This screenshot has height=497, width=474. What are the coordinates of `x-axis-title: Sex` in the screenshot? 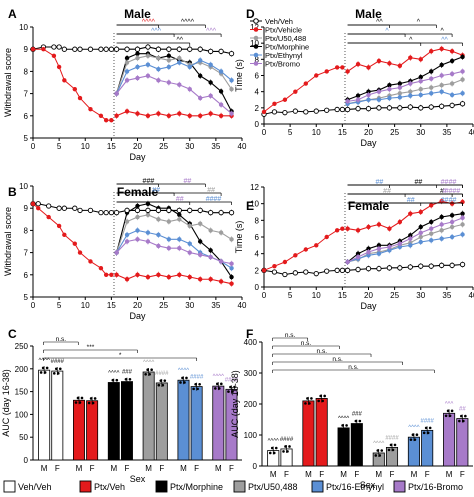 It's located at (138, 479).